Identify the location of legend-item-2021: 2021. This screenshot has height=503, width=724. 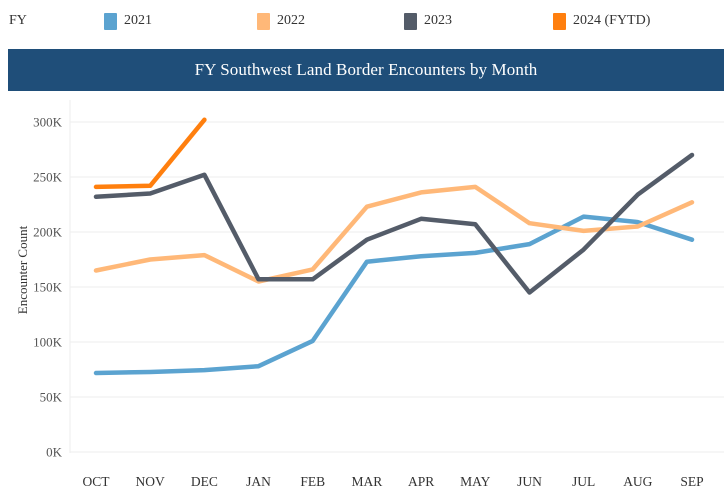
(128, 21).